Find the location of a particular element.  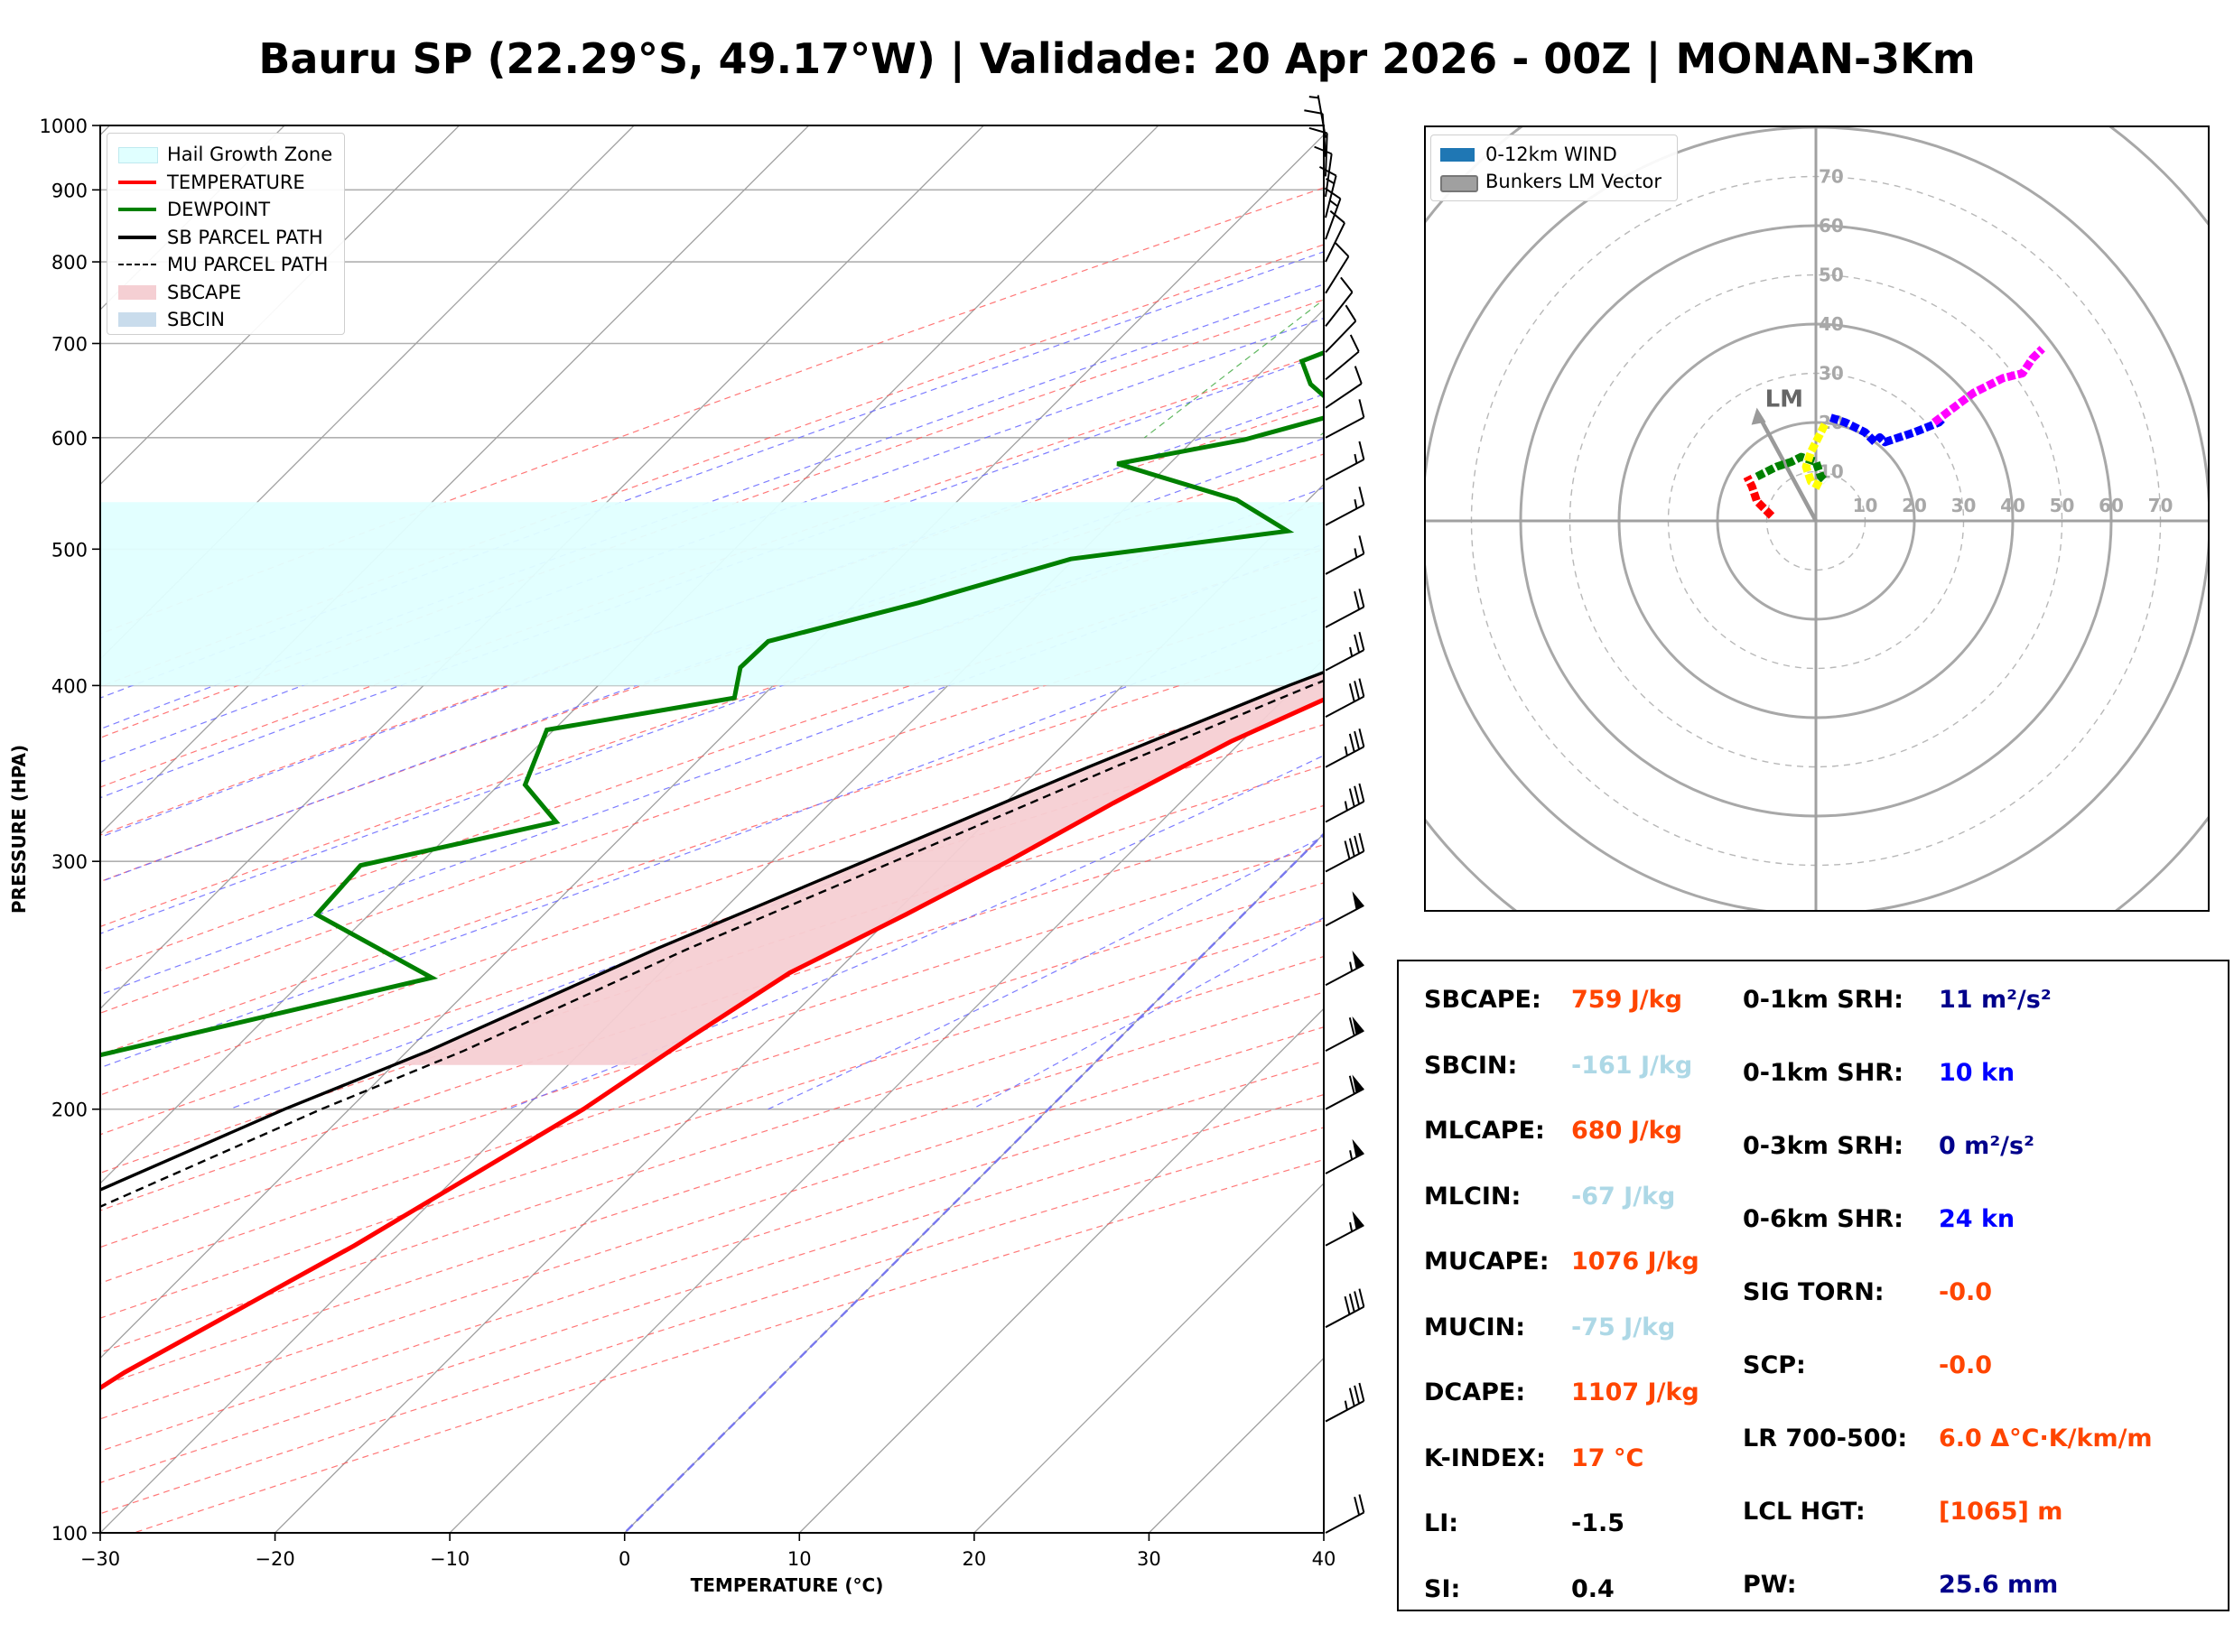

index-label: 0-1km SHR: is located at coordinates (1824, 1073).